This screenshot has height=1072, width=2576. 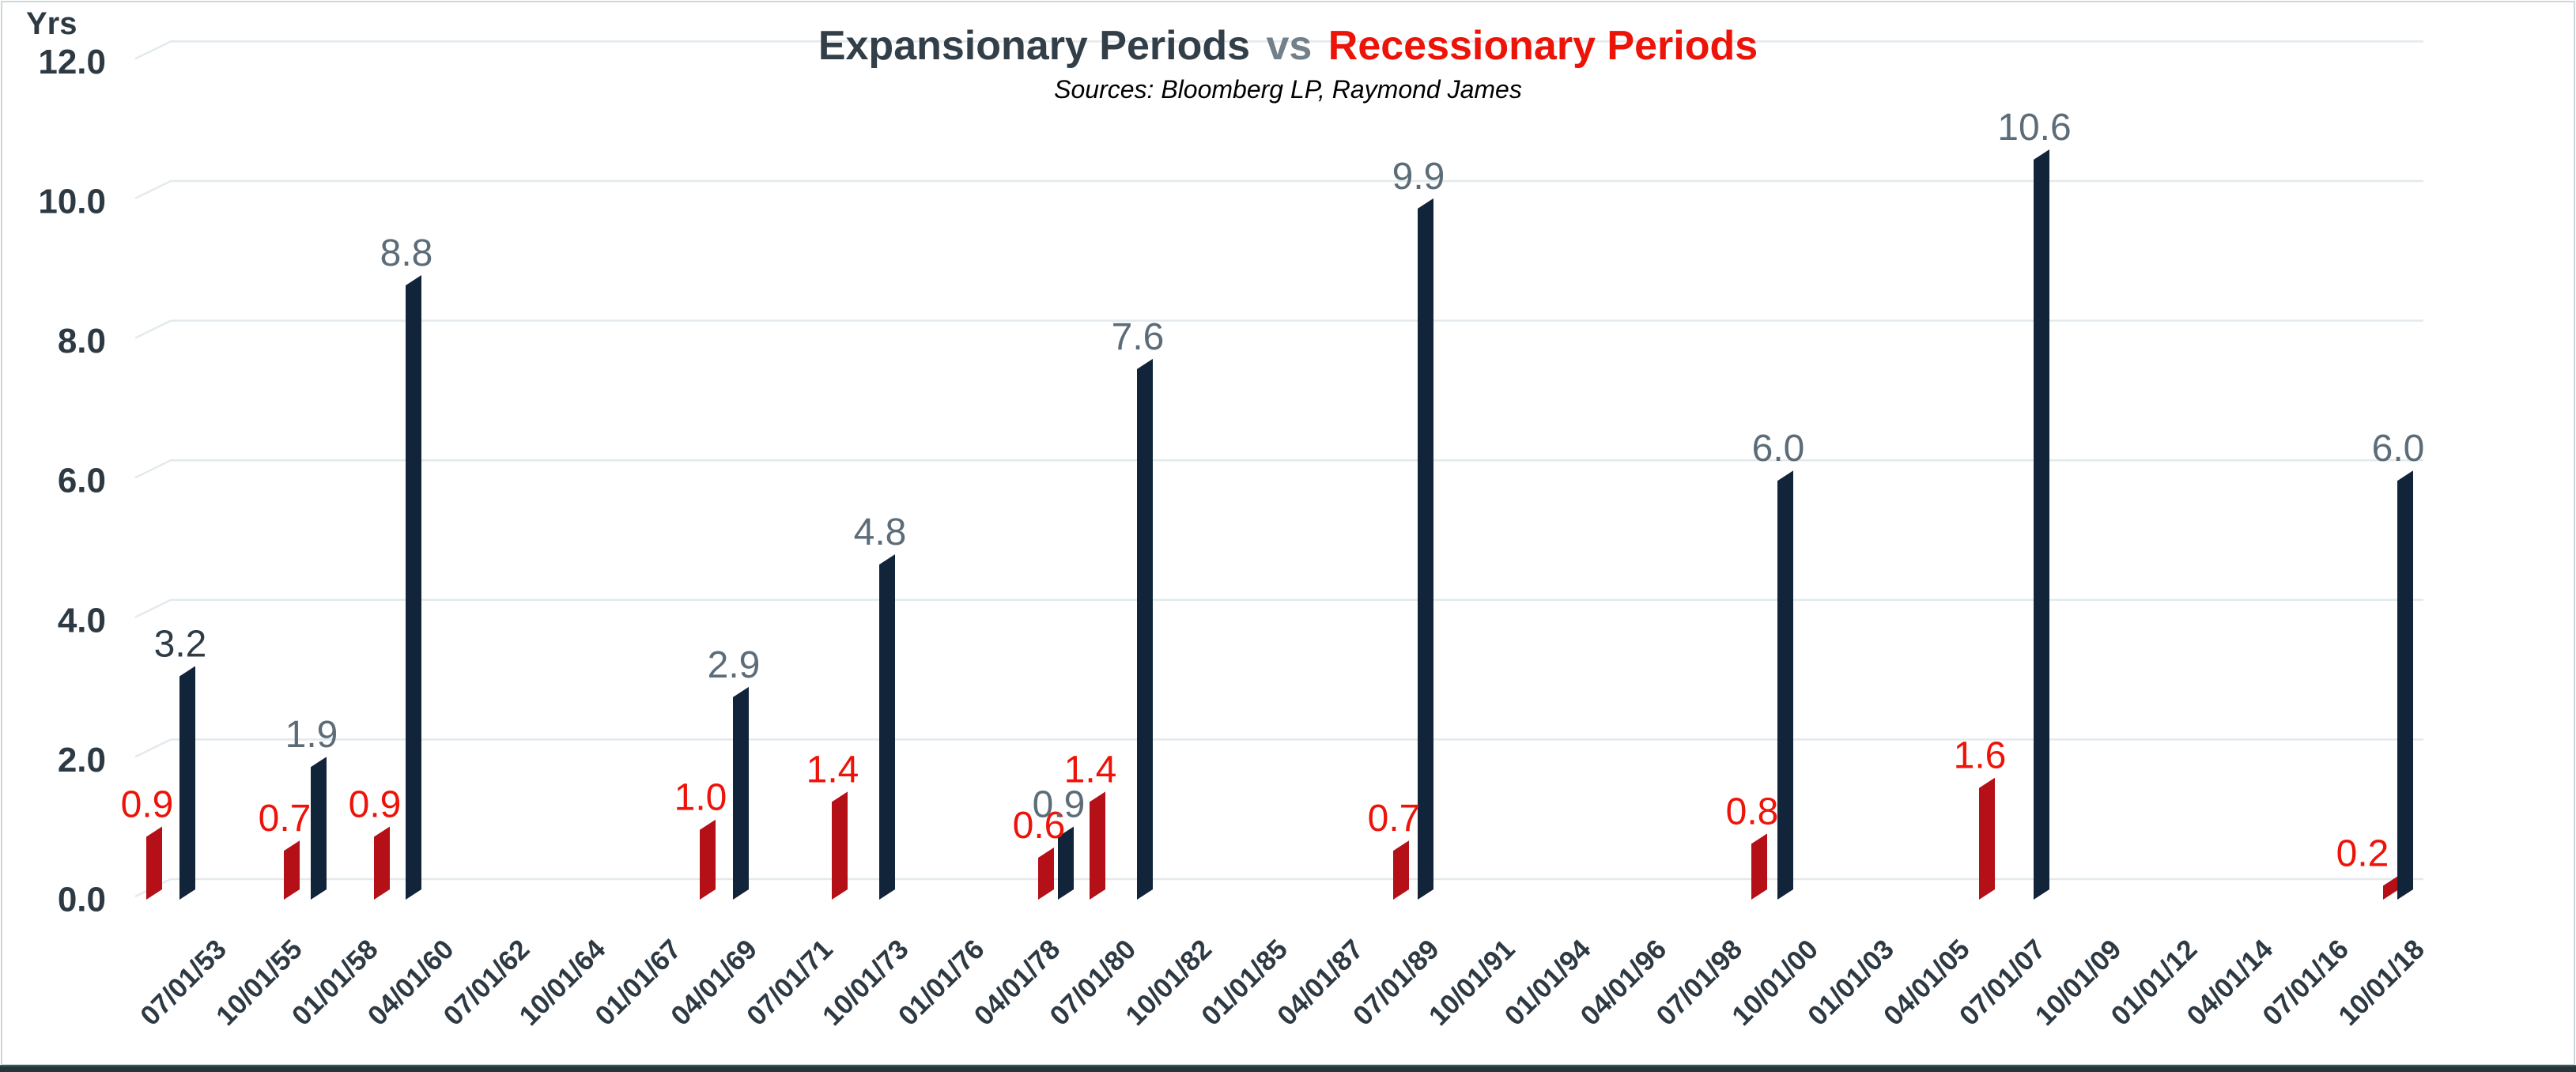 I want to click on bar-label-recession-7: 0.7, so click(x=1394, y=819).